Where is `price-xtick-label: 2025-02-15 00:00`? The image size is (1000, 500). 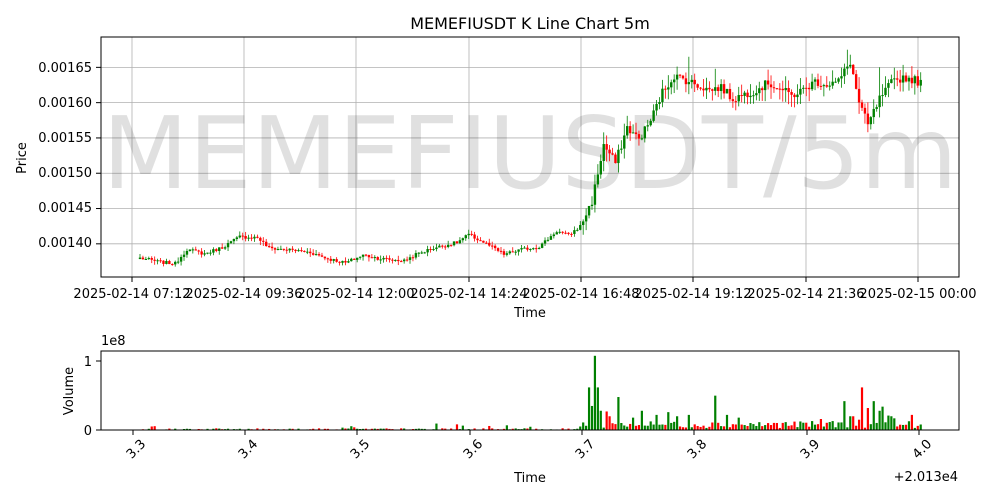 price-xtick-label: 2025-02-15 00:00 is located at coordinates (917, 294).